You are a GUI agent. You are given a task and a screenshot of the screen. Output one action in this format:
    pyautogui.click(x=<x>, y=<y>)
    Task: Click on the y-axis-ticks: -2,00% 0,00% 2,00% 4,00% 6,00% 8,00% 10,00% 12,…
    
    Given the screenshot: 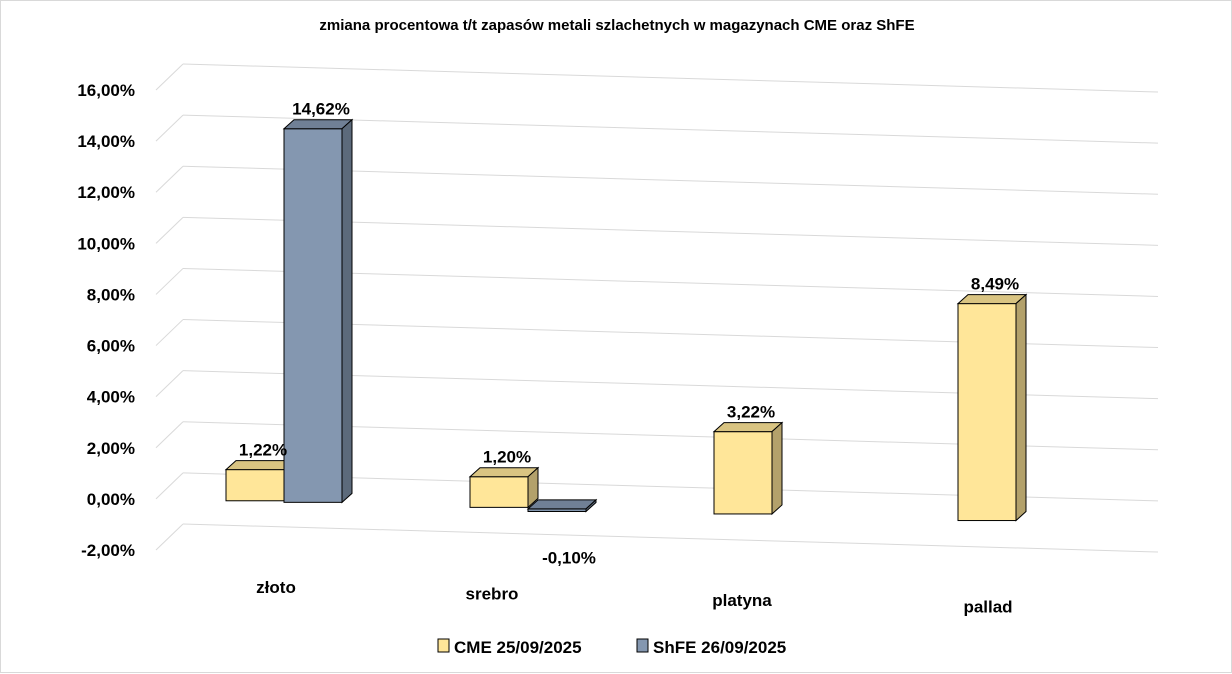 What is the action you would take?
    pyautogui.click(x=106, y=320)
    